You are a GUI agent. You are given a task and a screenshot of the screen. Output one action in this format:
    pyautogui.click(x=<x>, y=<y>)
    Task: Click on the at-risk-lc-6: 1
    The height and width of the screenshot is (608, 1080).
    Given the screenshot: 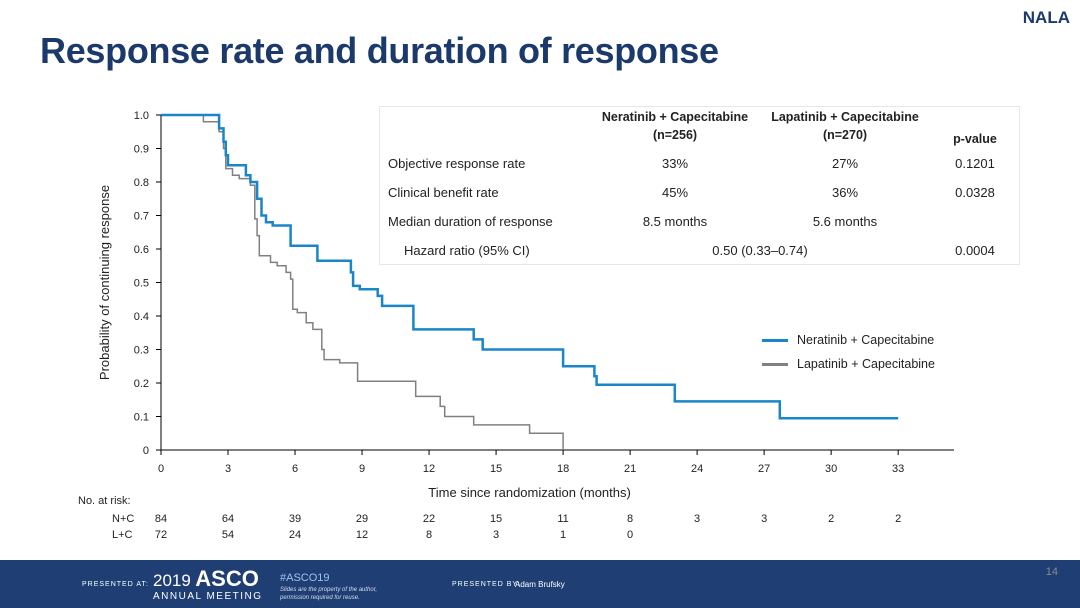 What is the action you would take?
    pyautogui.click(x=563, y=535)
    